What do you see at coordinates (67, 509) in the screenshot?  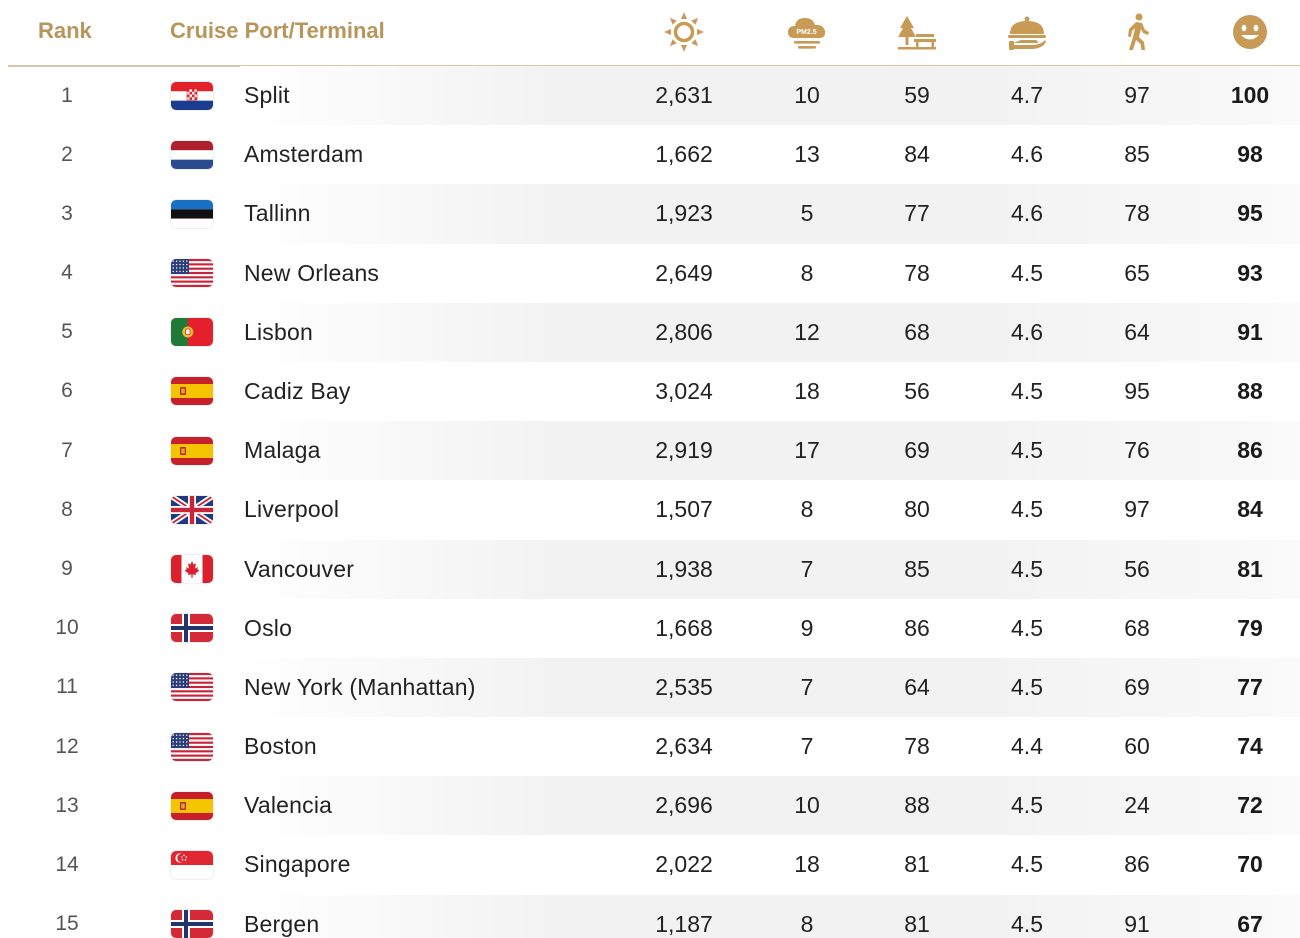 I see `rank-cell: 8` at bounding box center [67, 509].